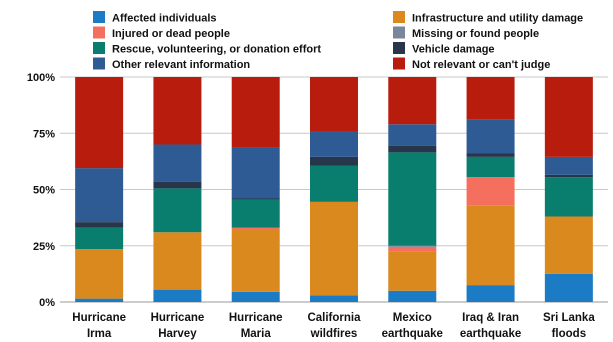  I want to click on legend-label-missing-or-found-people: Missing or found people, so click(475, 34).